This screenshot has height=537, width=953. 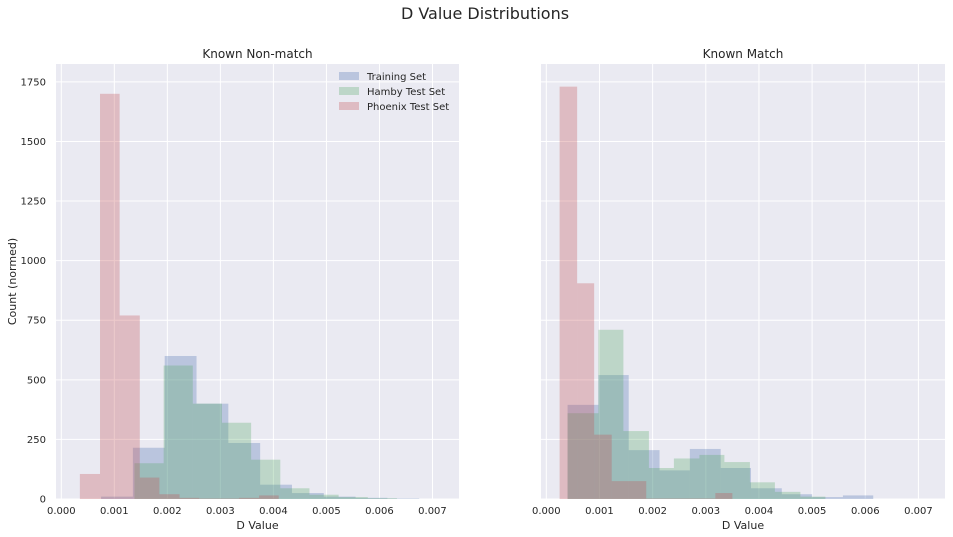 I want to click on figure-title: D Value Distributions, so click(x=485, y=13).